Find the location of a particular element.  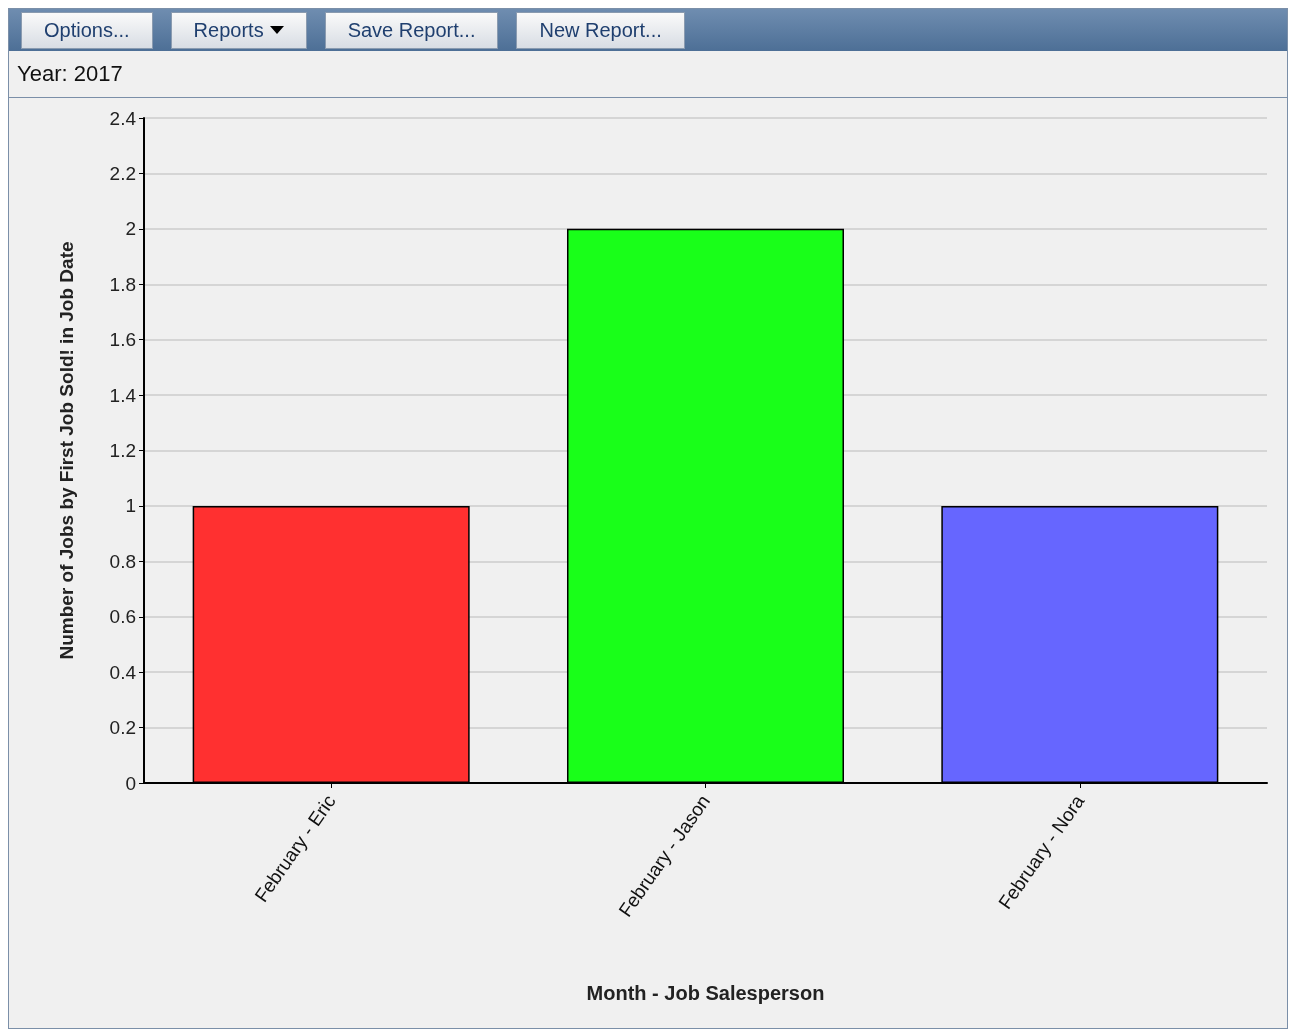

y-tick-label: 0.2 is located at coordinates (122, 728).